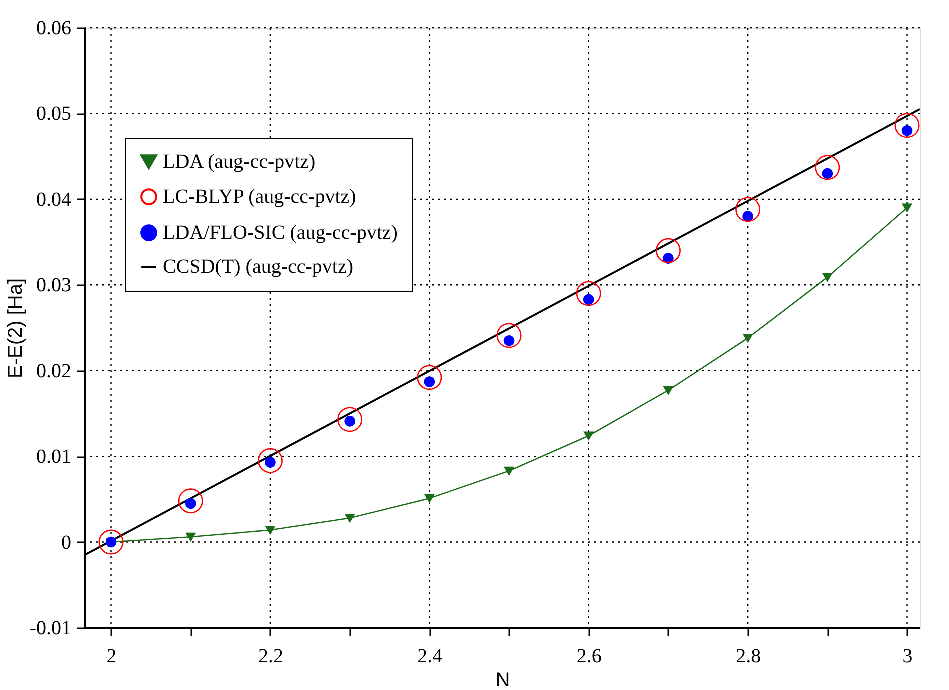  What do you see at coordinates (54, 199) in the screenshot?
I see `y-tick-label: 0.04` at bounding box center [54, 199].